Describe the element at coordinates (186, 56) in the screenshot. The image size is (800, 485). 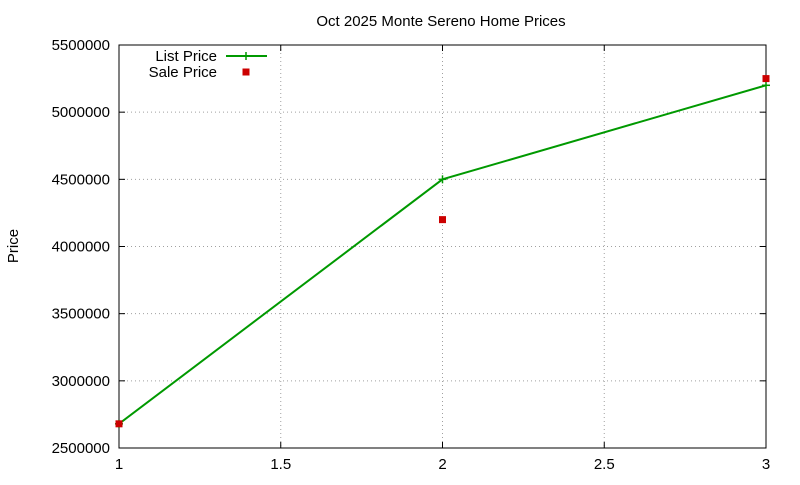
I see `legend-label: List Price` at that location.